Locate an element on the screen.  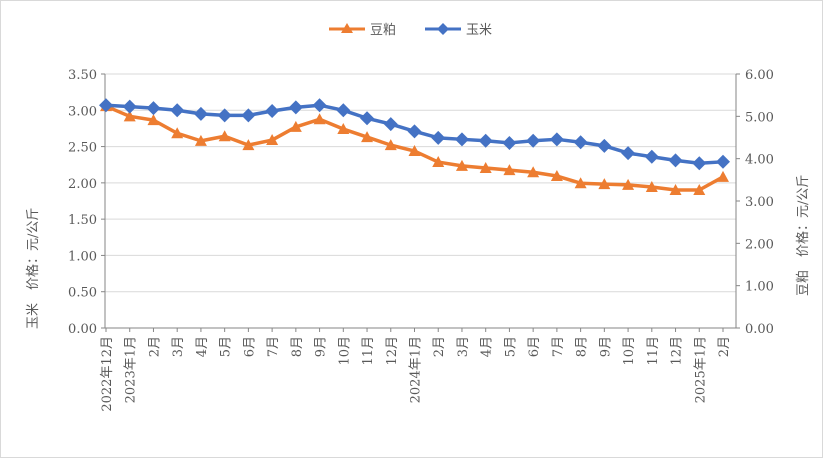
right-tick-label: 2.00 is located at coordinates (759, 244).